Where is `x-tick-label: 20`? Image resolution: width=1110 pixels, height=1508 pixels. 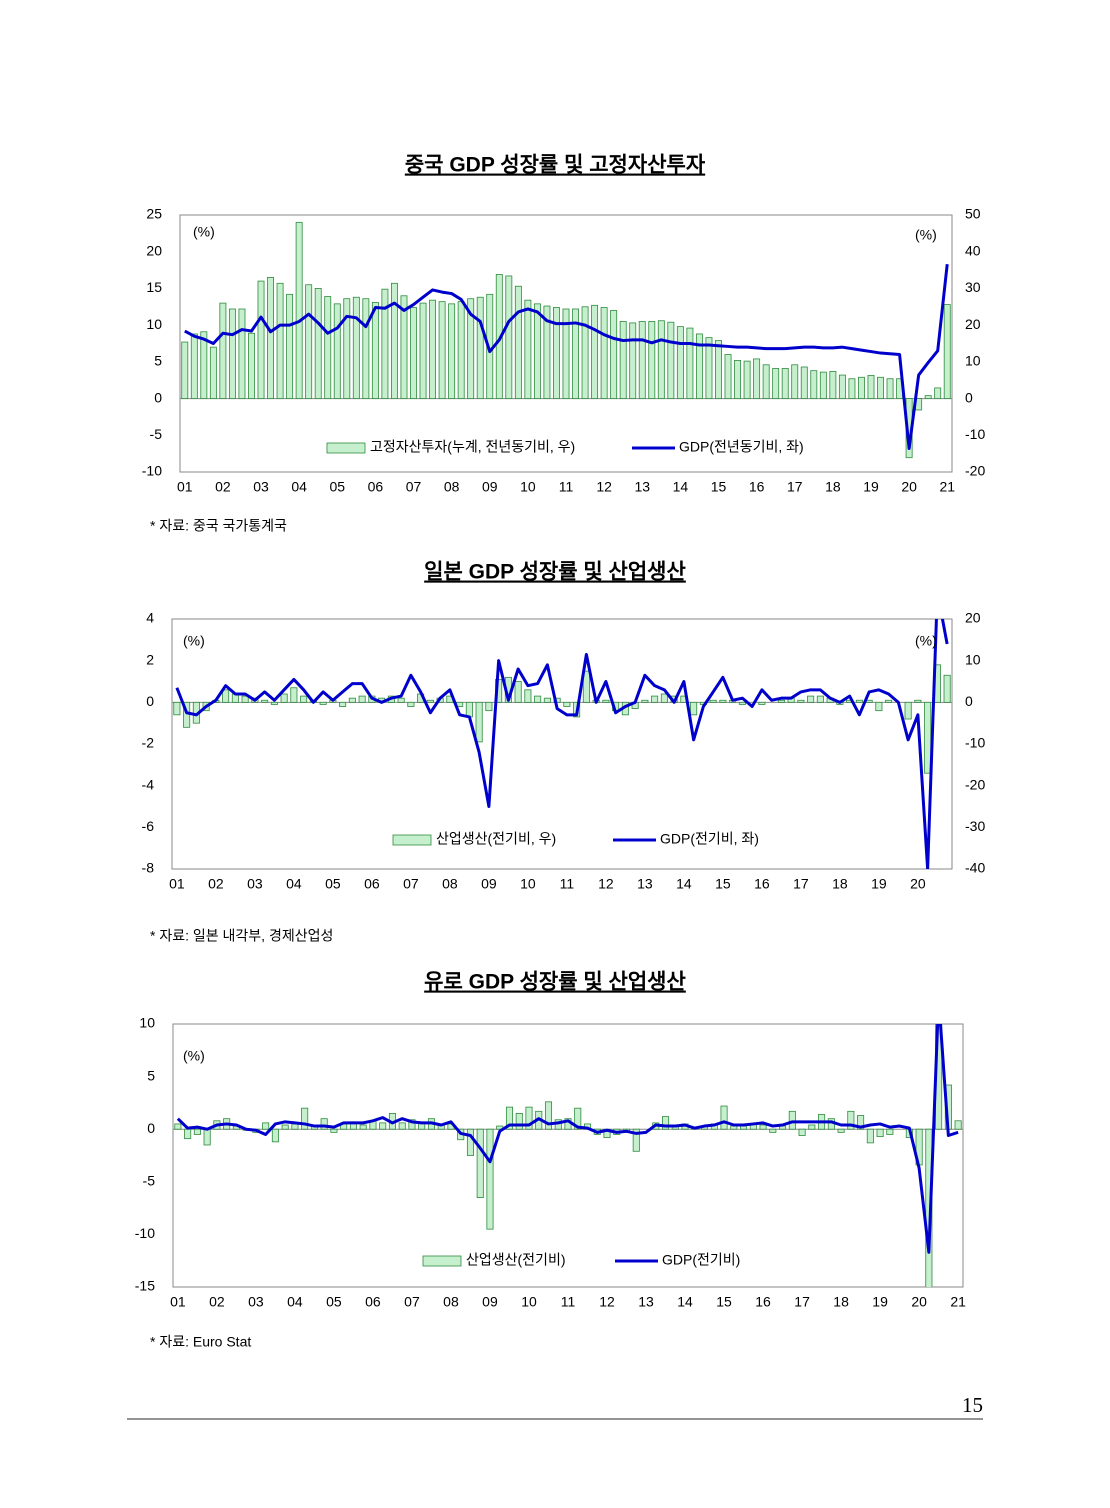 x-tick-label: 20 is located at coordinates (919, 1302).